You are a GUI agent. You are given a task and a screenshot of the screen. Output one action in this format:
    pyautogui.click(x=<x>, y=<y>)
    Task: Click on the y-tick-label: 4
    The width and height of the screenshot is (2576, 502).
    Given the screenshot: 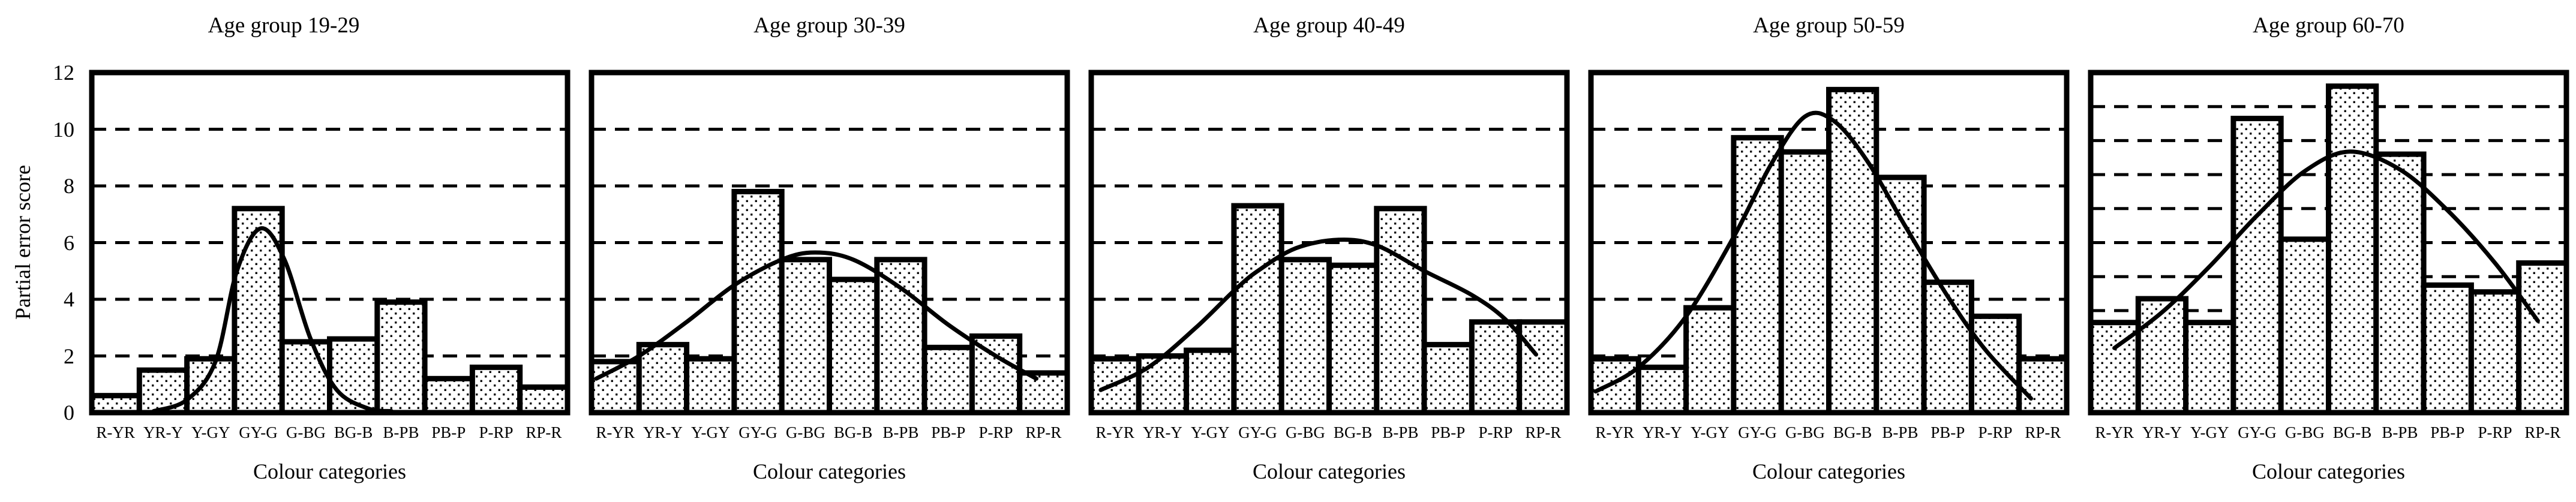 What is the action you would take?
    pyautogui.click(x=69, y=299)
    